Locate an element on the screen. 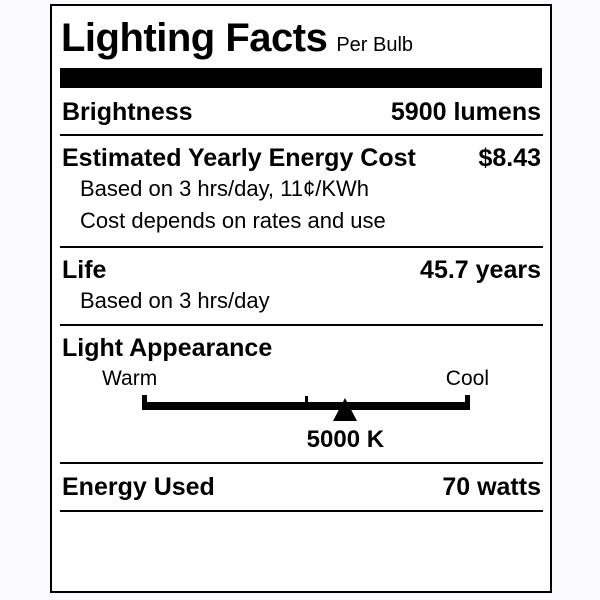 The height and width of the screenshot is (600, 600). life-row: Life 45.7 years is located at coordinates (301, 270).